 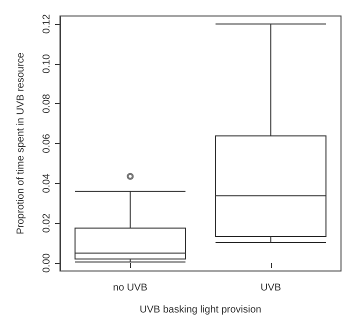 I want to click on x-tick-label: UVB, so click(x=271, y=288).